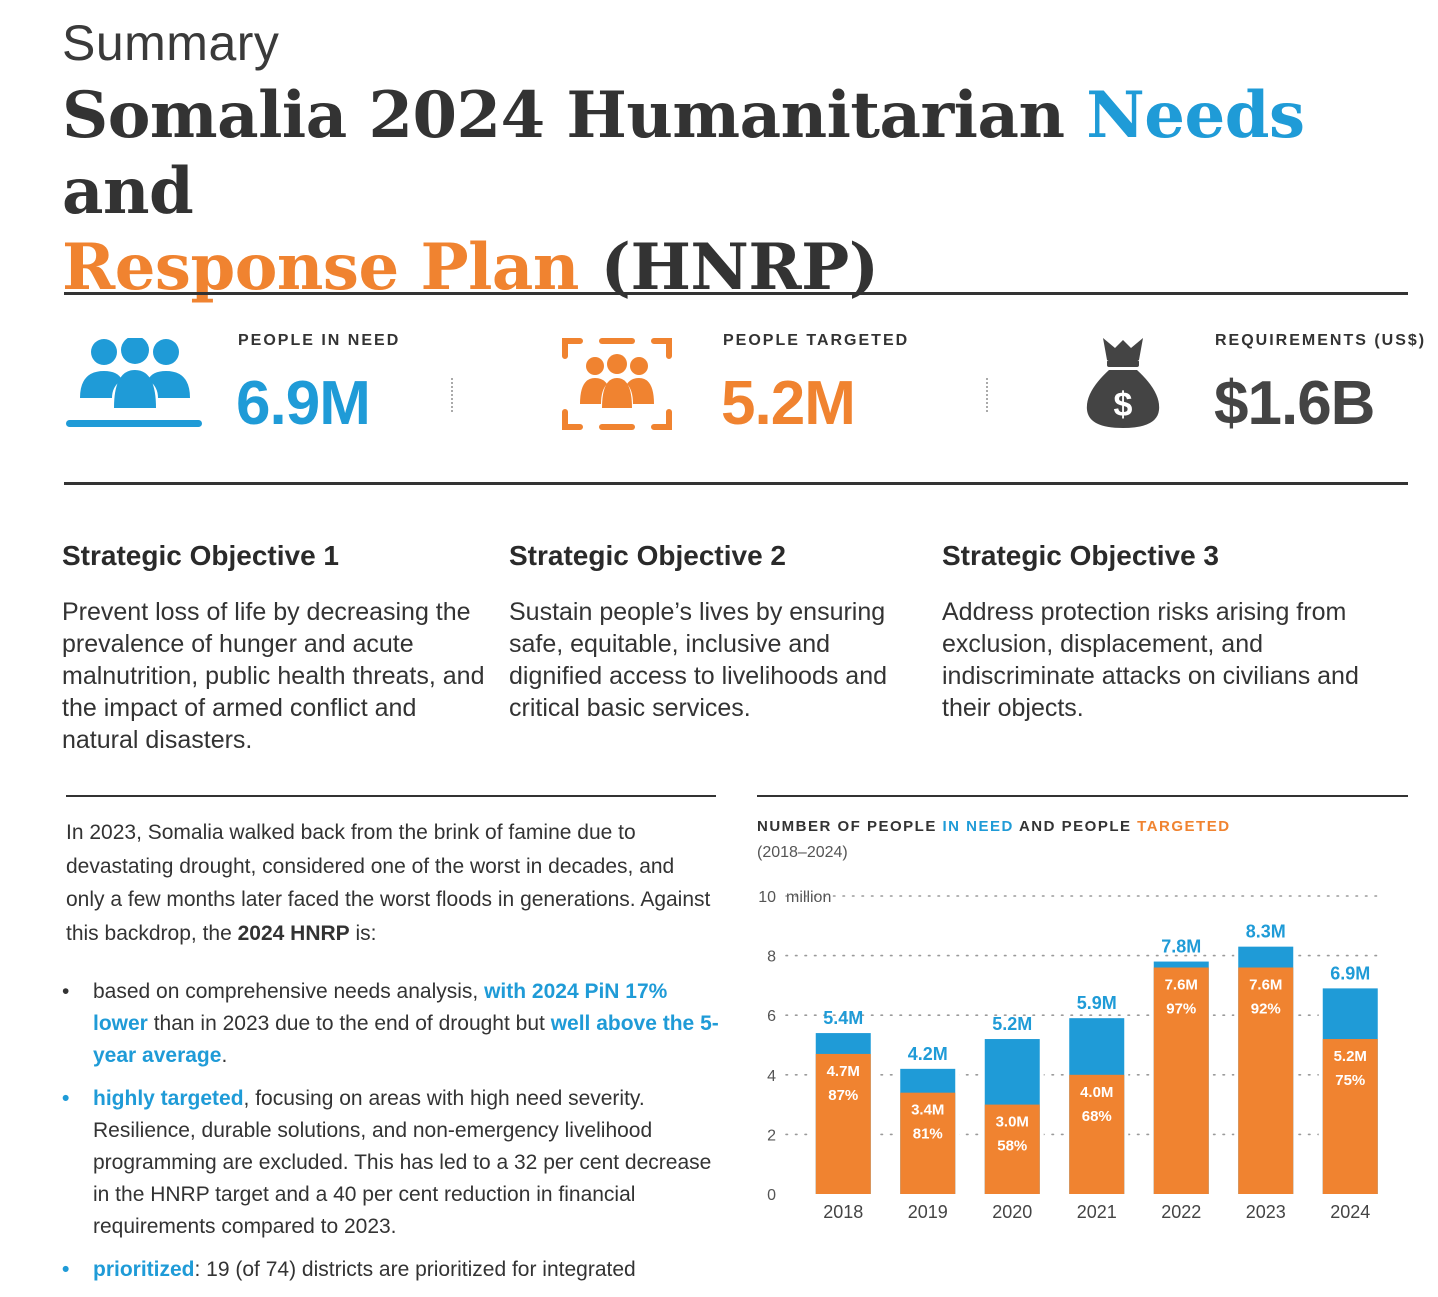  Describe the element at coordinates (1012, 1122) in the screenshot. I see `bar-label-targeted: 3.0M` at that location.